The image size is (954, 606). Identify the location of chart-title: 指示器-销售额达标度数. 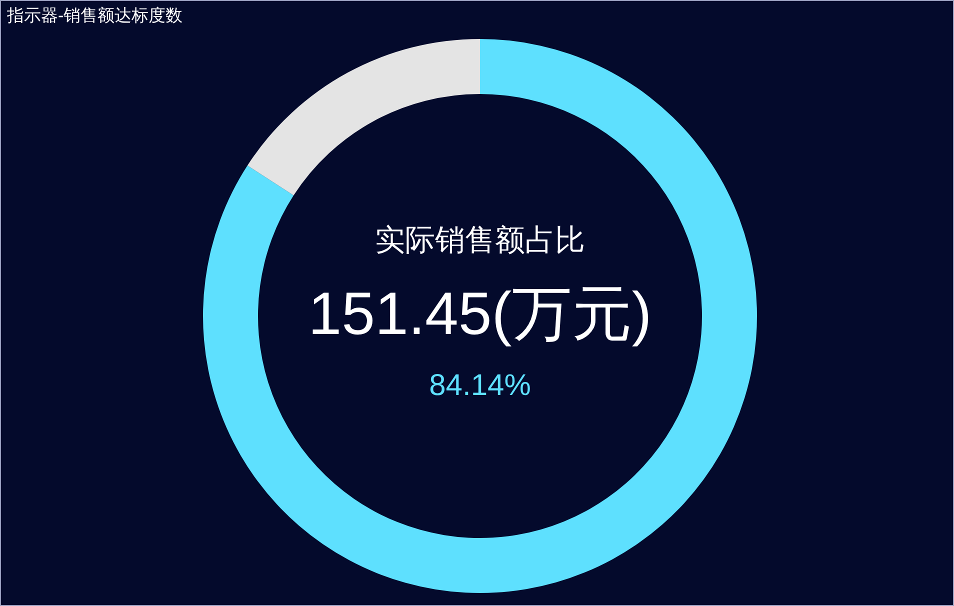
(94, 15).